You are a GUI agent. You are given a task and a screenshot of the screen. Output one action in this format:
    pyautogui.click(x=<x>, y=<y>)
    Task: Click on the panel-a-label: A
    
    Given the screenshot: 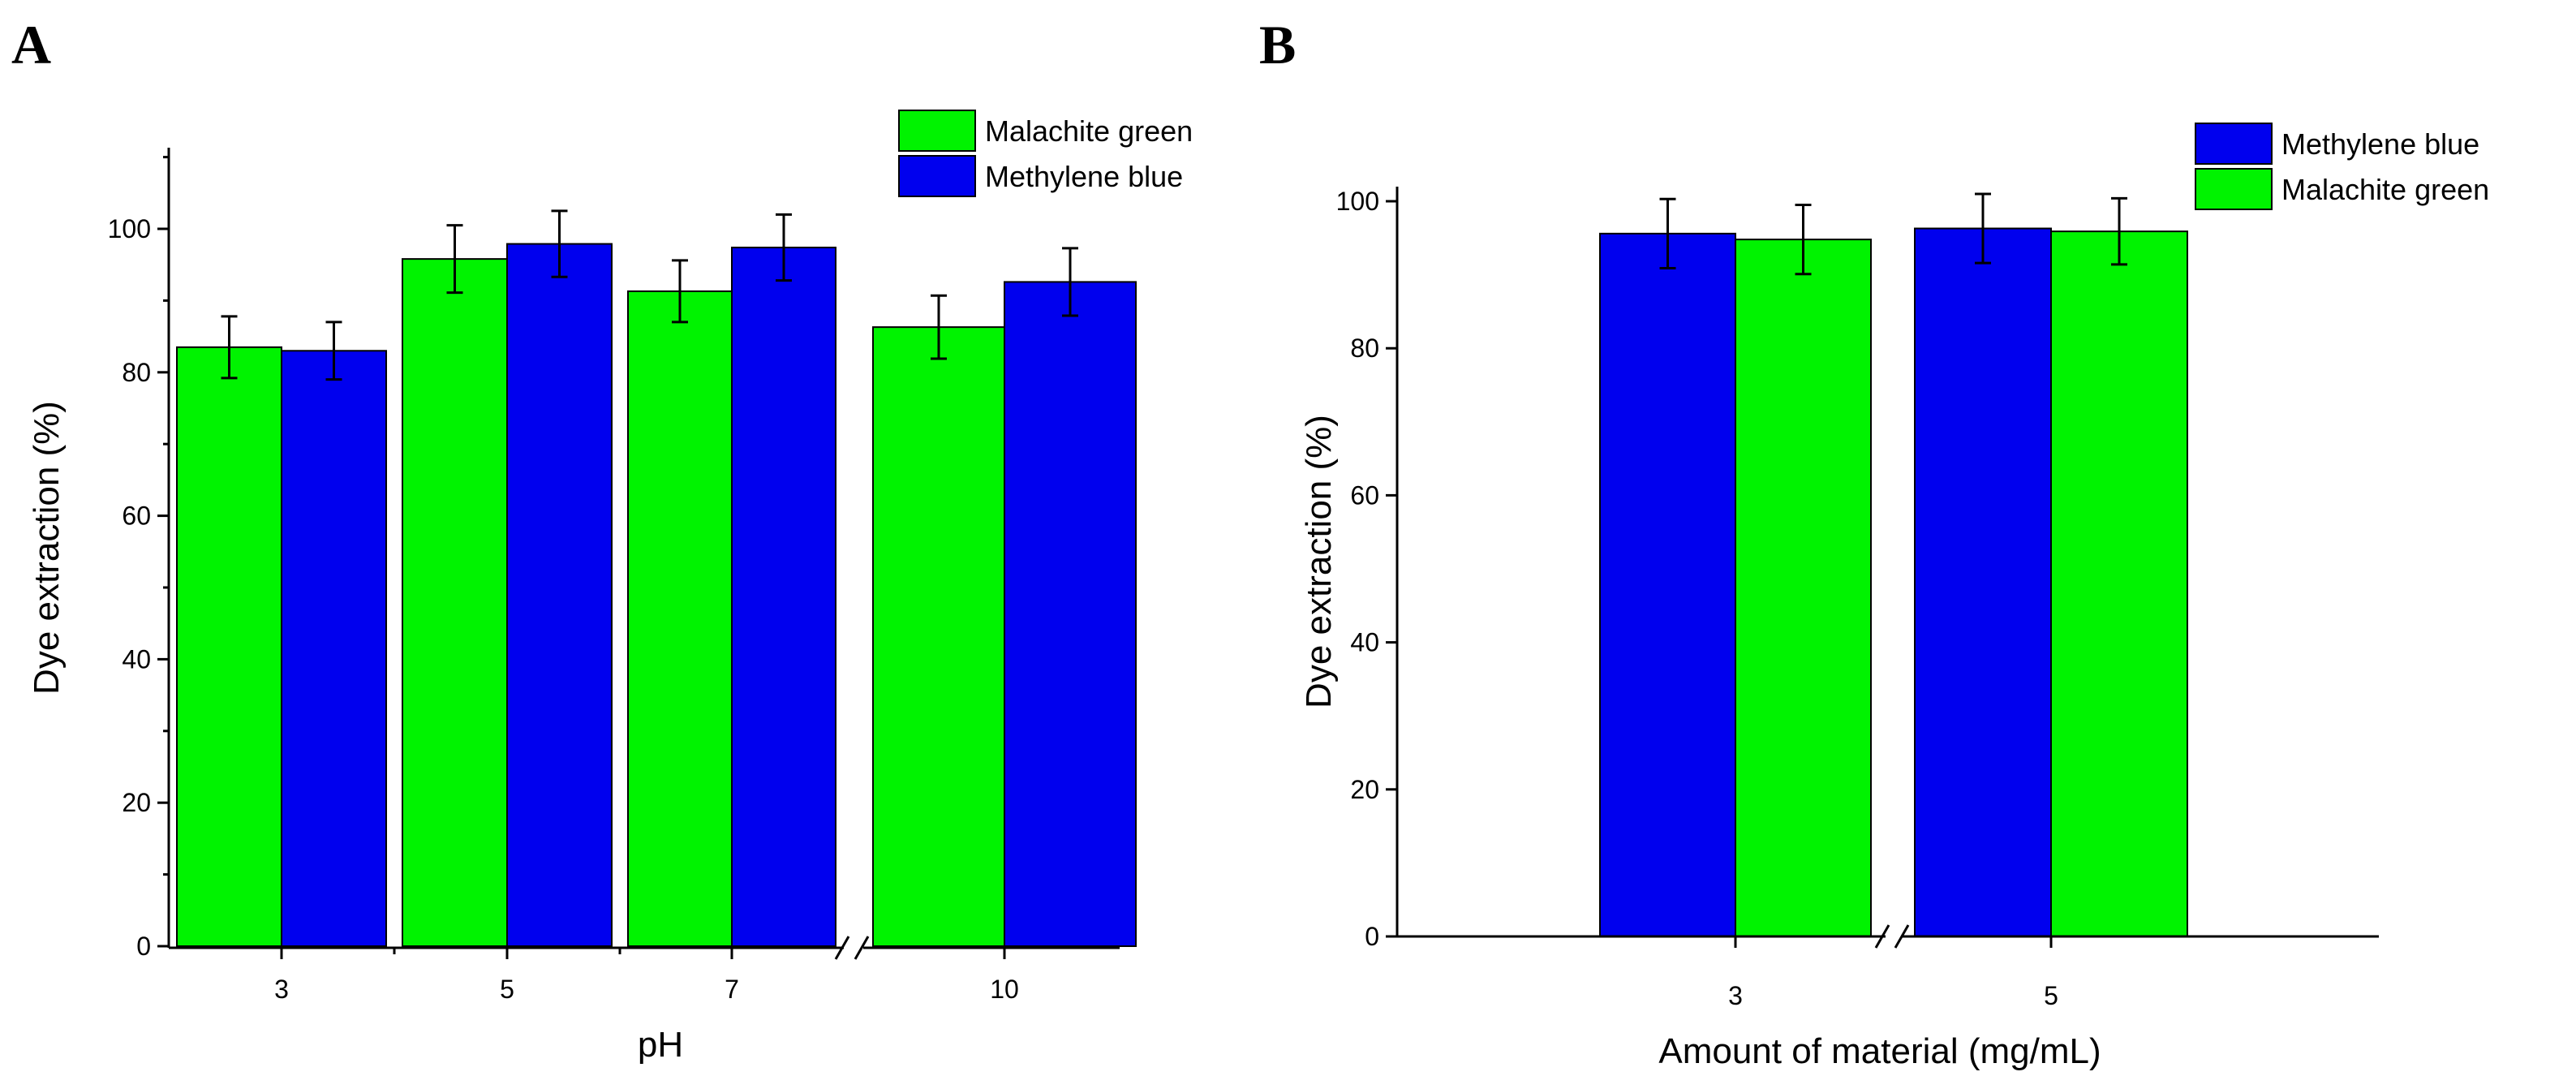 What is the action you would take?
    pyautogui.click(x=31, y=44)
    